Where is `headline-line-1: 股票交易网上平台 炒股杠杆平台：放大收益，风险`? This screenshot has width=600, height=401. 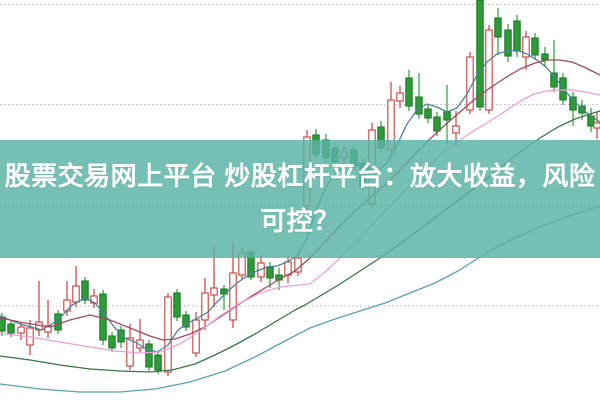
headline-line-1: 股票交易网上平台 炒股杠杆平台：放大收益，风险 is located at coordinates (300, 176).